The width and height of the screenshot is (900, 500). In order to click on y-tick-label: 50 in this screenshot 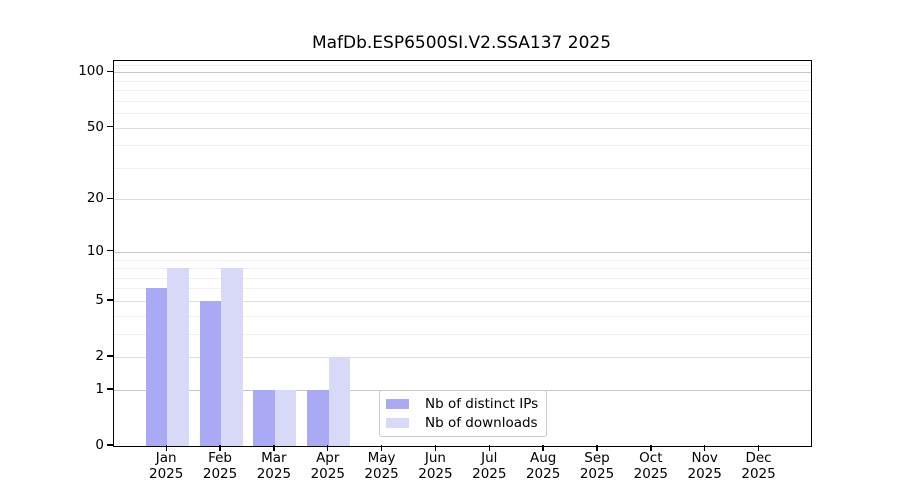, I will do `click(95, 126)`.